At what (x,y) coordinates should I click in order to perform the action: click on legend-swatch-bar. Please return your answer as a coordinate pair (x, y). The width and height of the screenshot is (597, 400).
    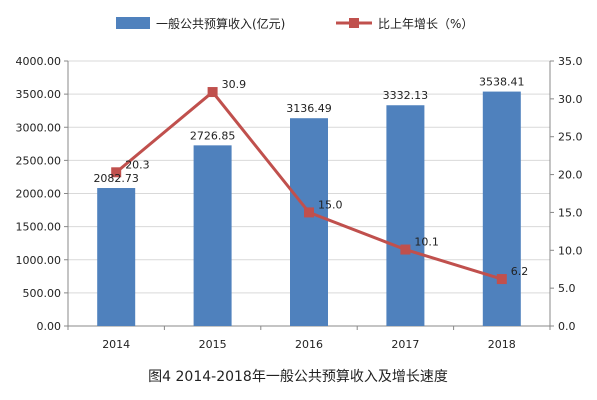
    Looking at the image, I should click on (133, 23).